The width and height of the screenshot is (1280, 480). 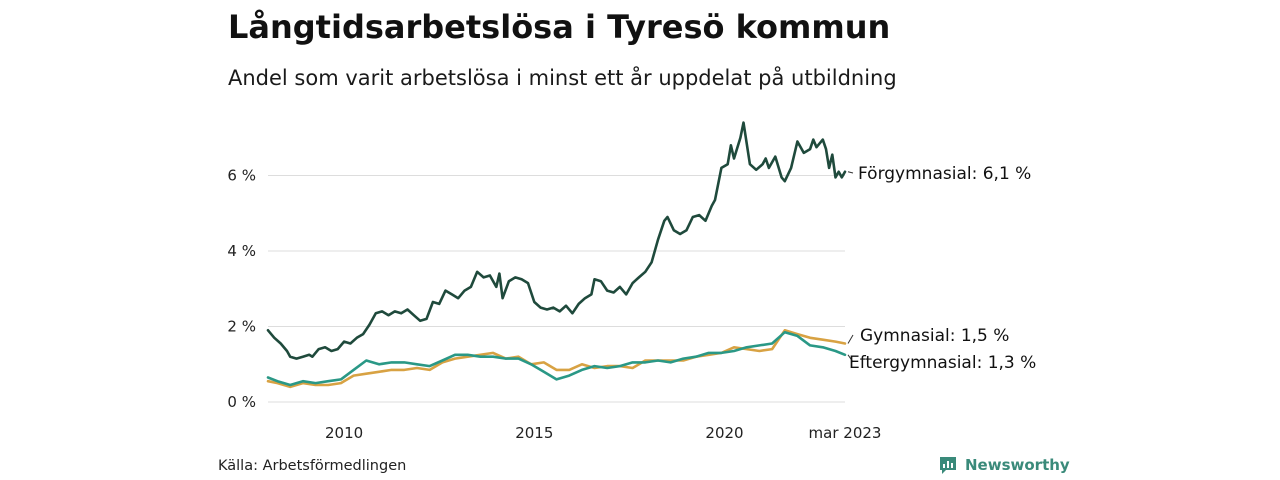 What do you see at coordinates (241, 327) in the screenshot?
I see `y-tick-label: 2 %` at bounding box center [241, 327].